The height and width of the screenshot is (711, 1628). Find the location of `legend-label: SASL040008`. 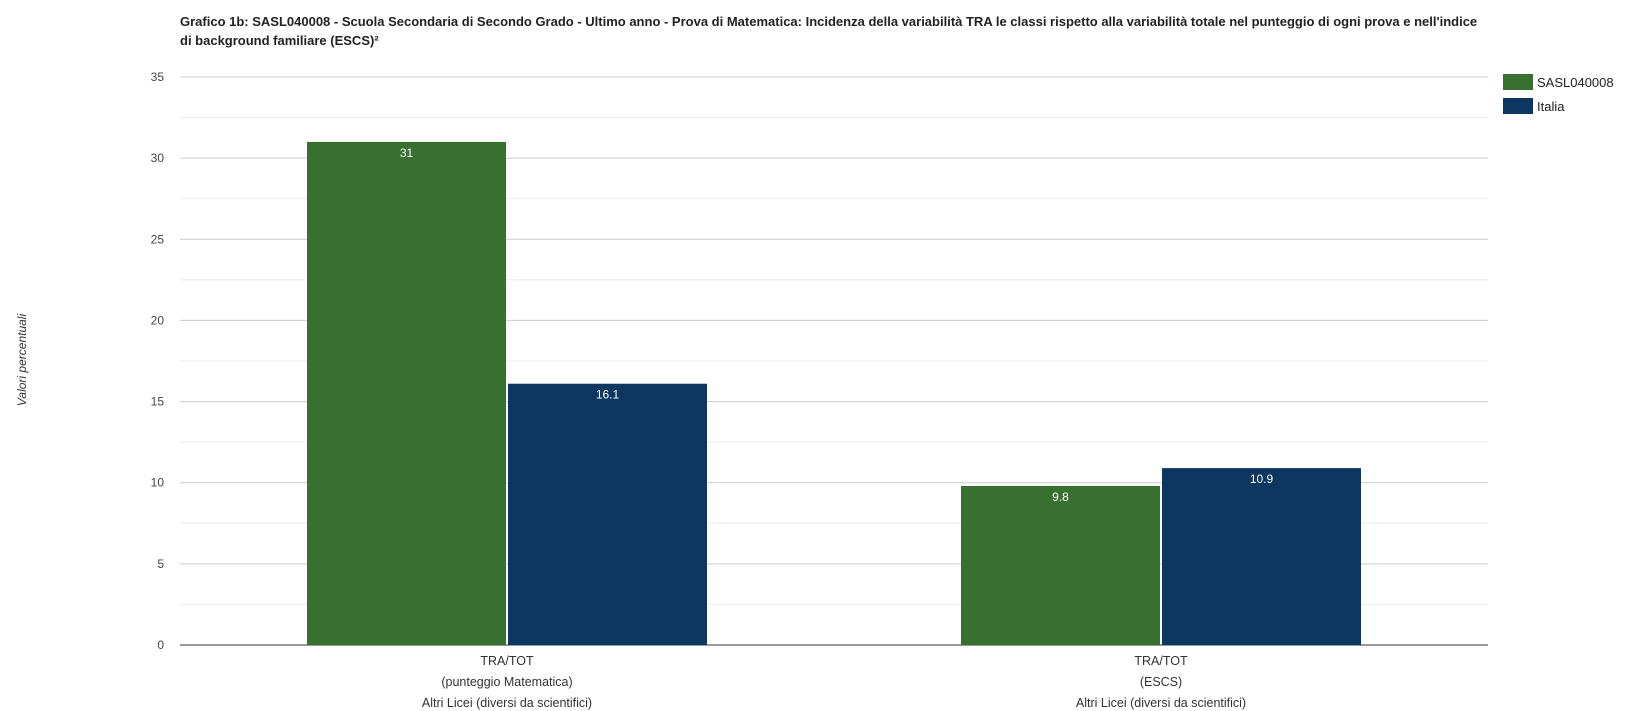

legend-label: SASL040008 is located at coordinates (1575, 82).